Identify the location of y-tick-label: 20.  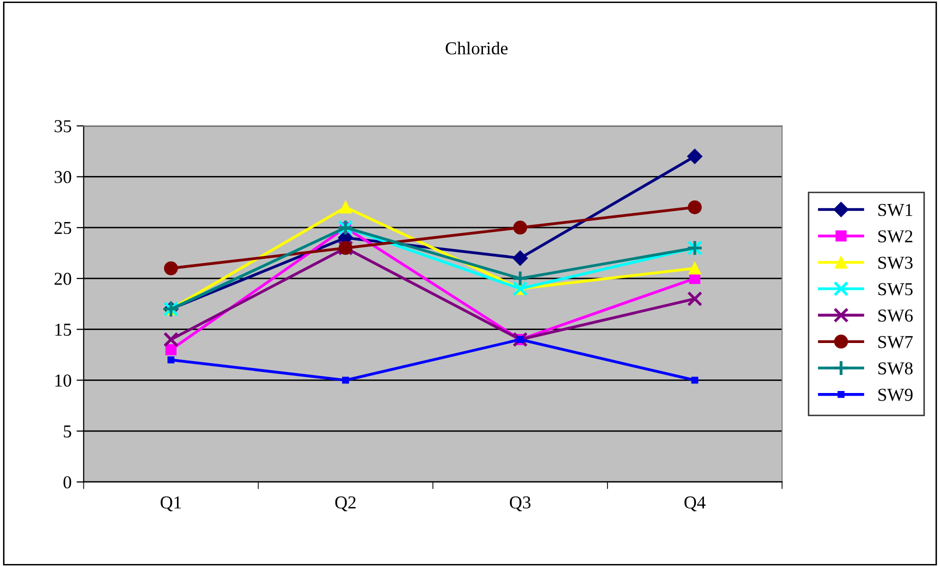
(63, 278).